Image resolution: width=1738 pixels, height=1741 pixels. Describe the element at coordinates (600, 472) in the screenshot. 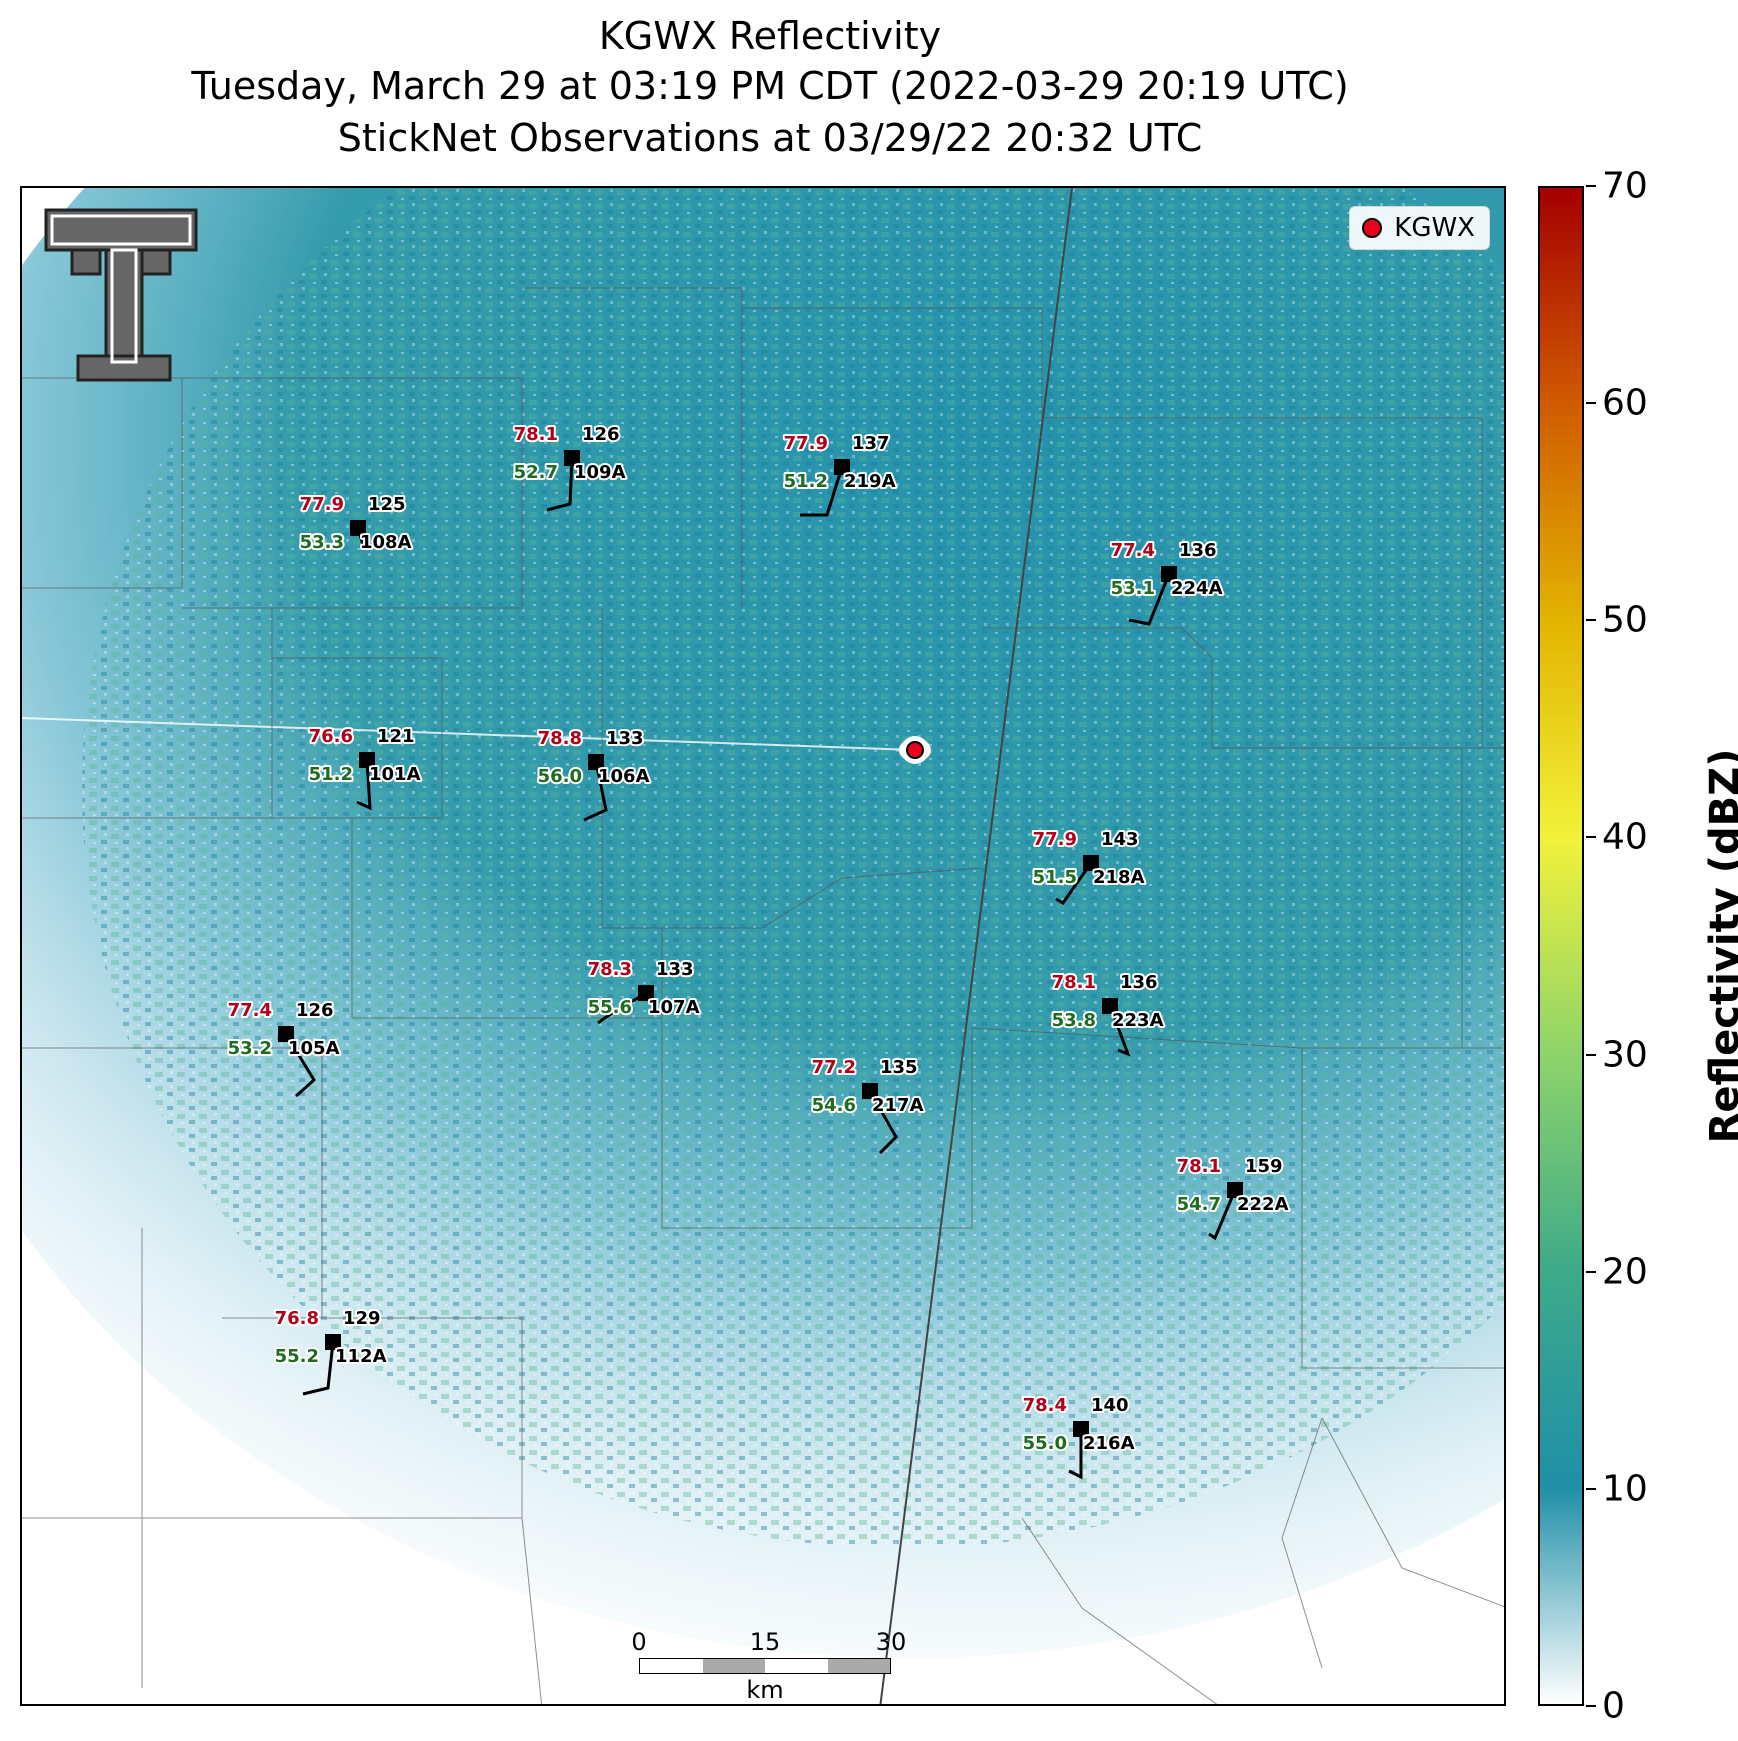

I see `station-id: 109A` at that location.